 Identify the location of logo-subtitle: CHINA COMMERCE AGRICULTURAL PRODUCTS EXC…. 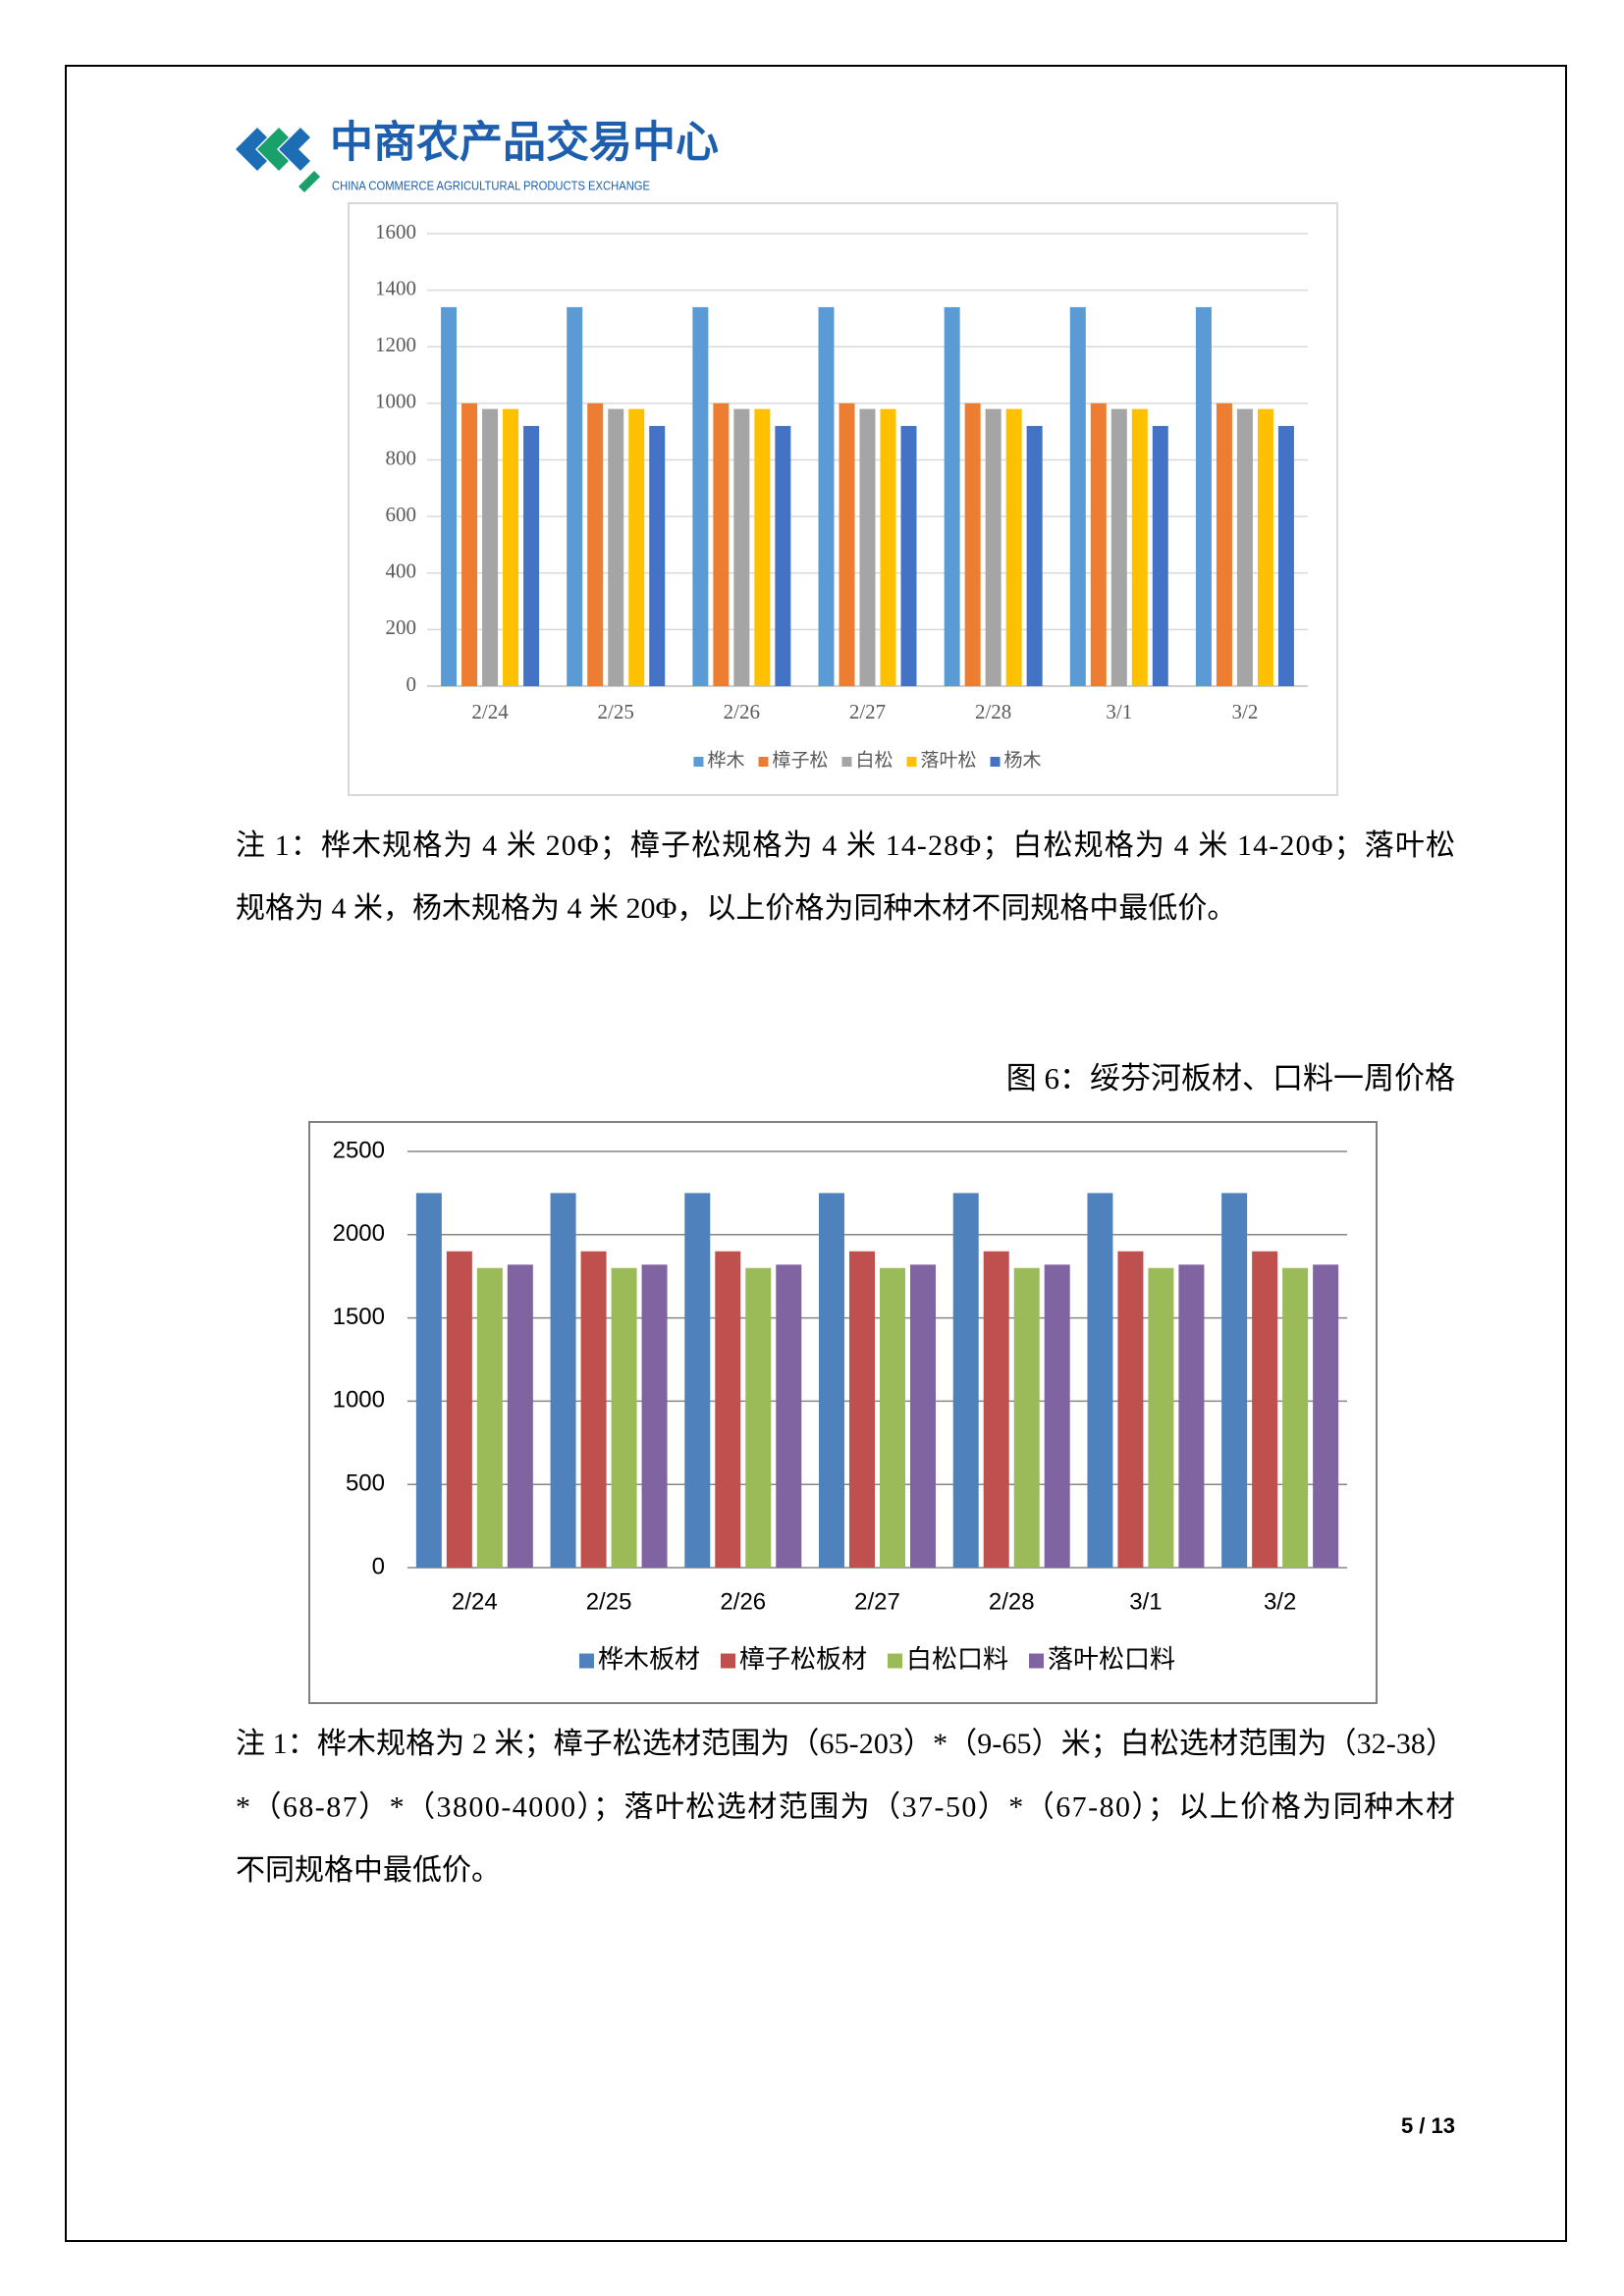
(491, 185).